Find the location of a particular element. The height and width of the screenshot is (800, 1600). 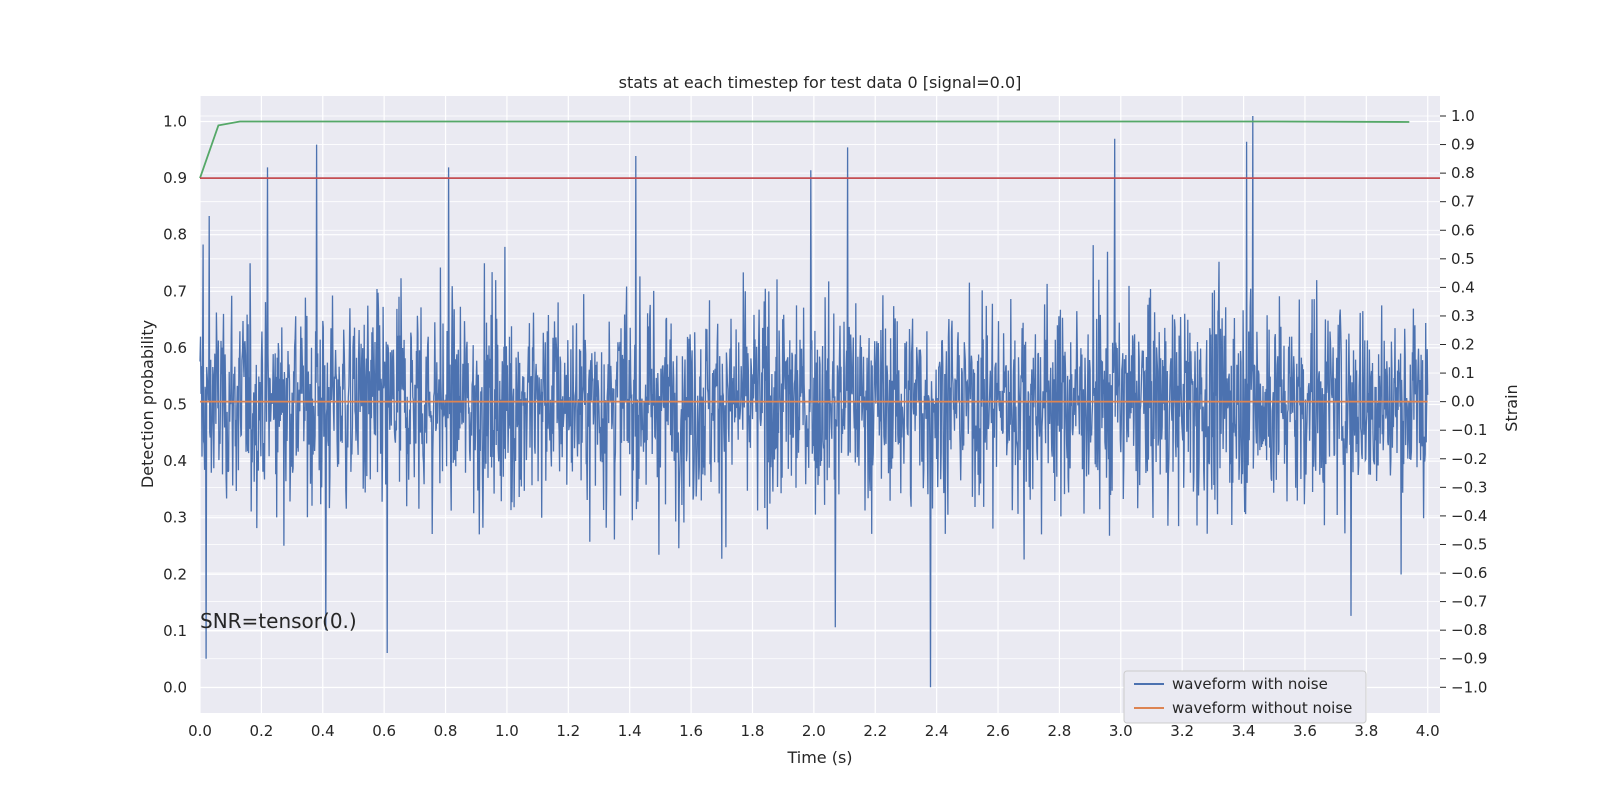

x-tick-label: 4.0 is located at coordinates (1428, 731).